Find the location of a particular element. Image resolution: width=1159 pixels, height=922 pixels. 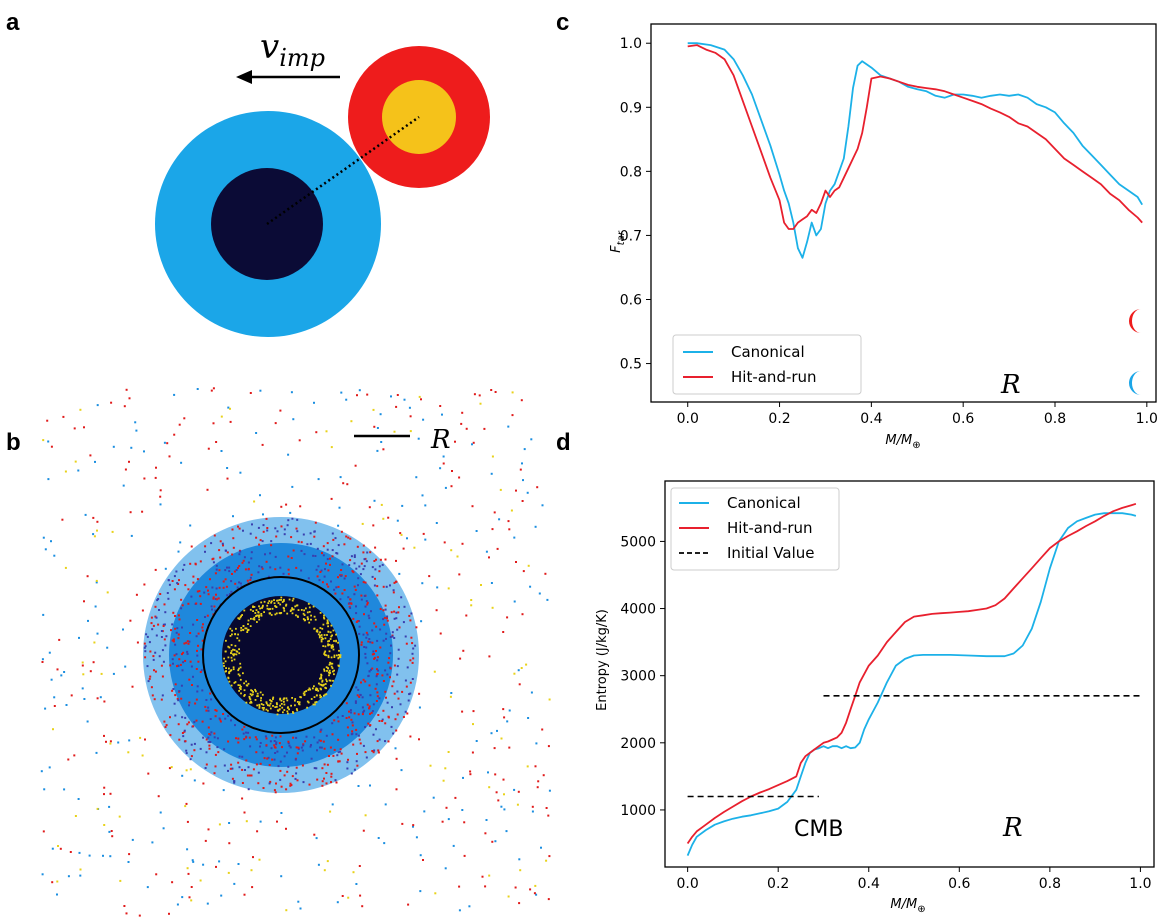

moon-icons is located at coordinates (1135, 352).